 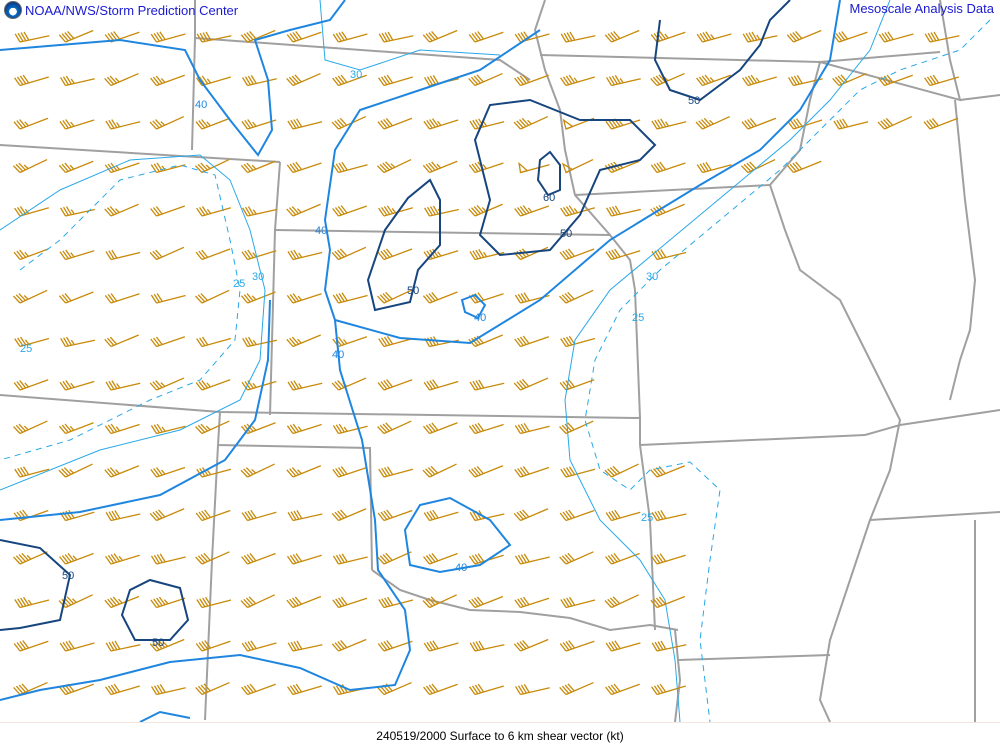 What do you see at coordinates (442, 232) in the screenshot?
I see `border-ne-ks` at bounding box center [442, 232].